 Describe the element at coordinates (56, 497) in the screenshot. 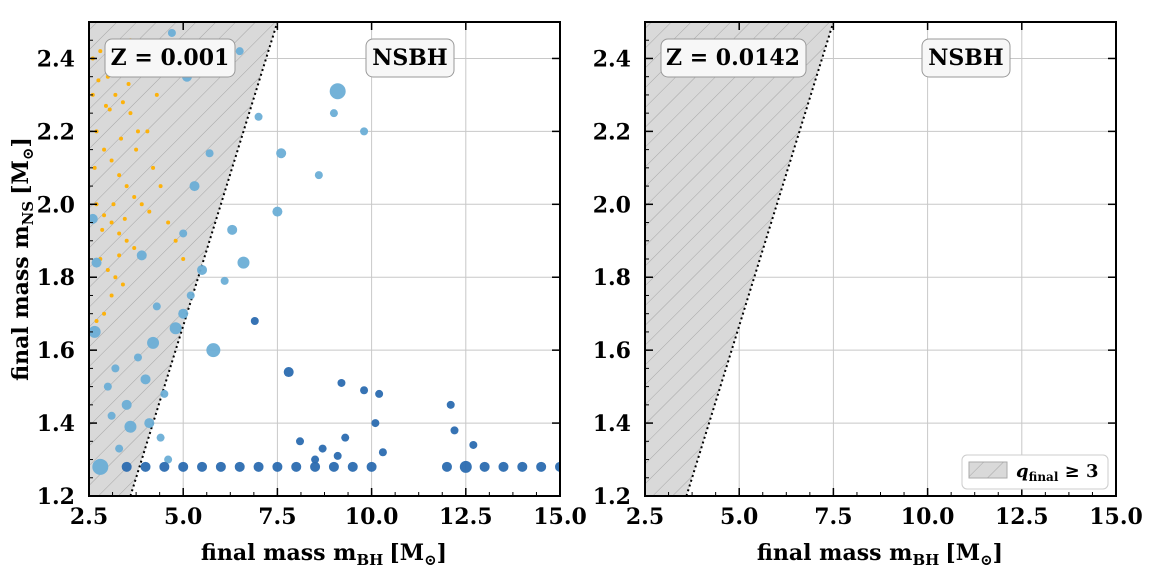

I see `y-tick-label: 1.2` at that location.